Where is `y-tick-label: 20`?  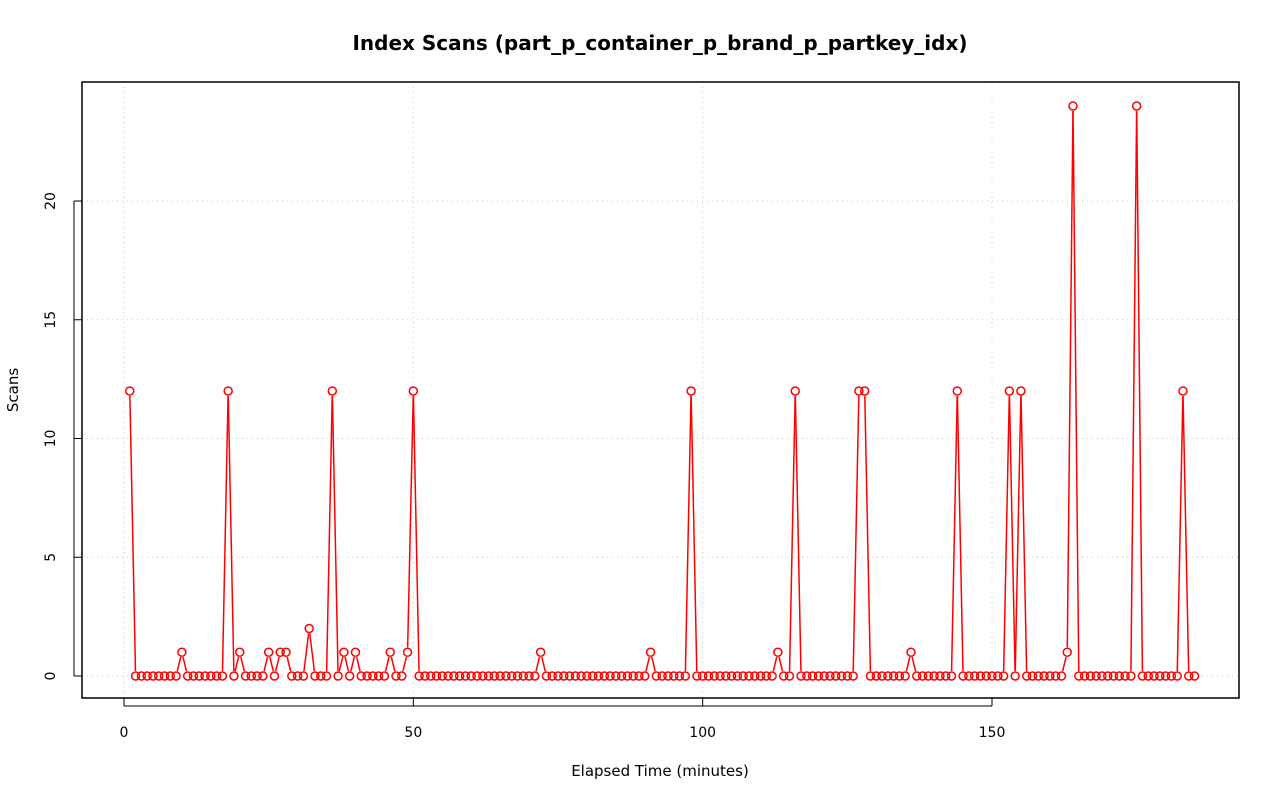 y-tick-label: 20 is located at coordinates (51, 201).